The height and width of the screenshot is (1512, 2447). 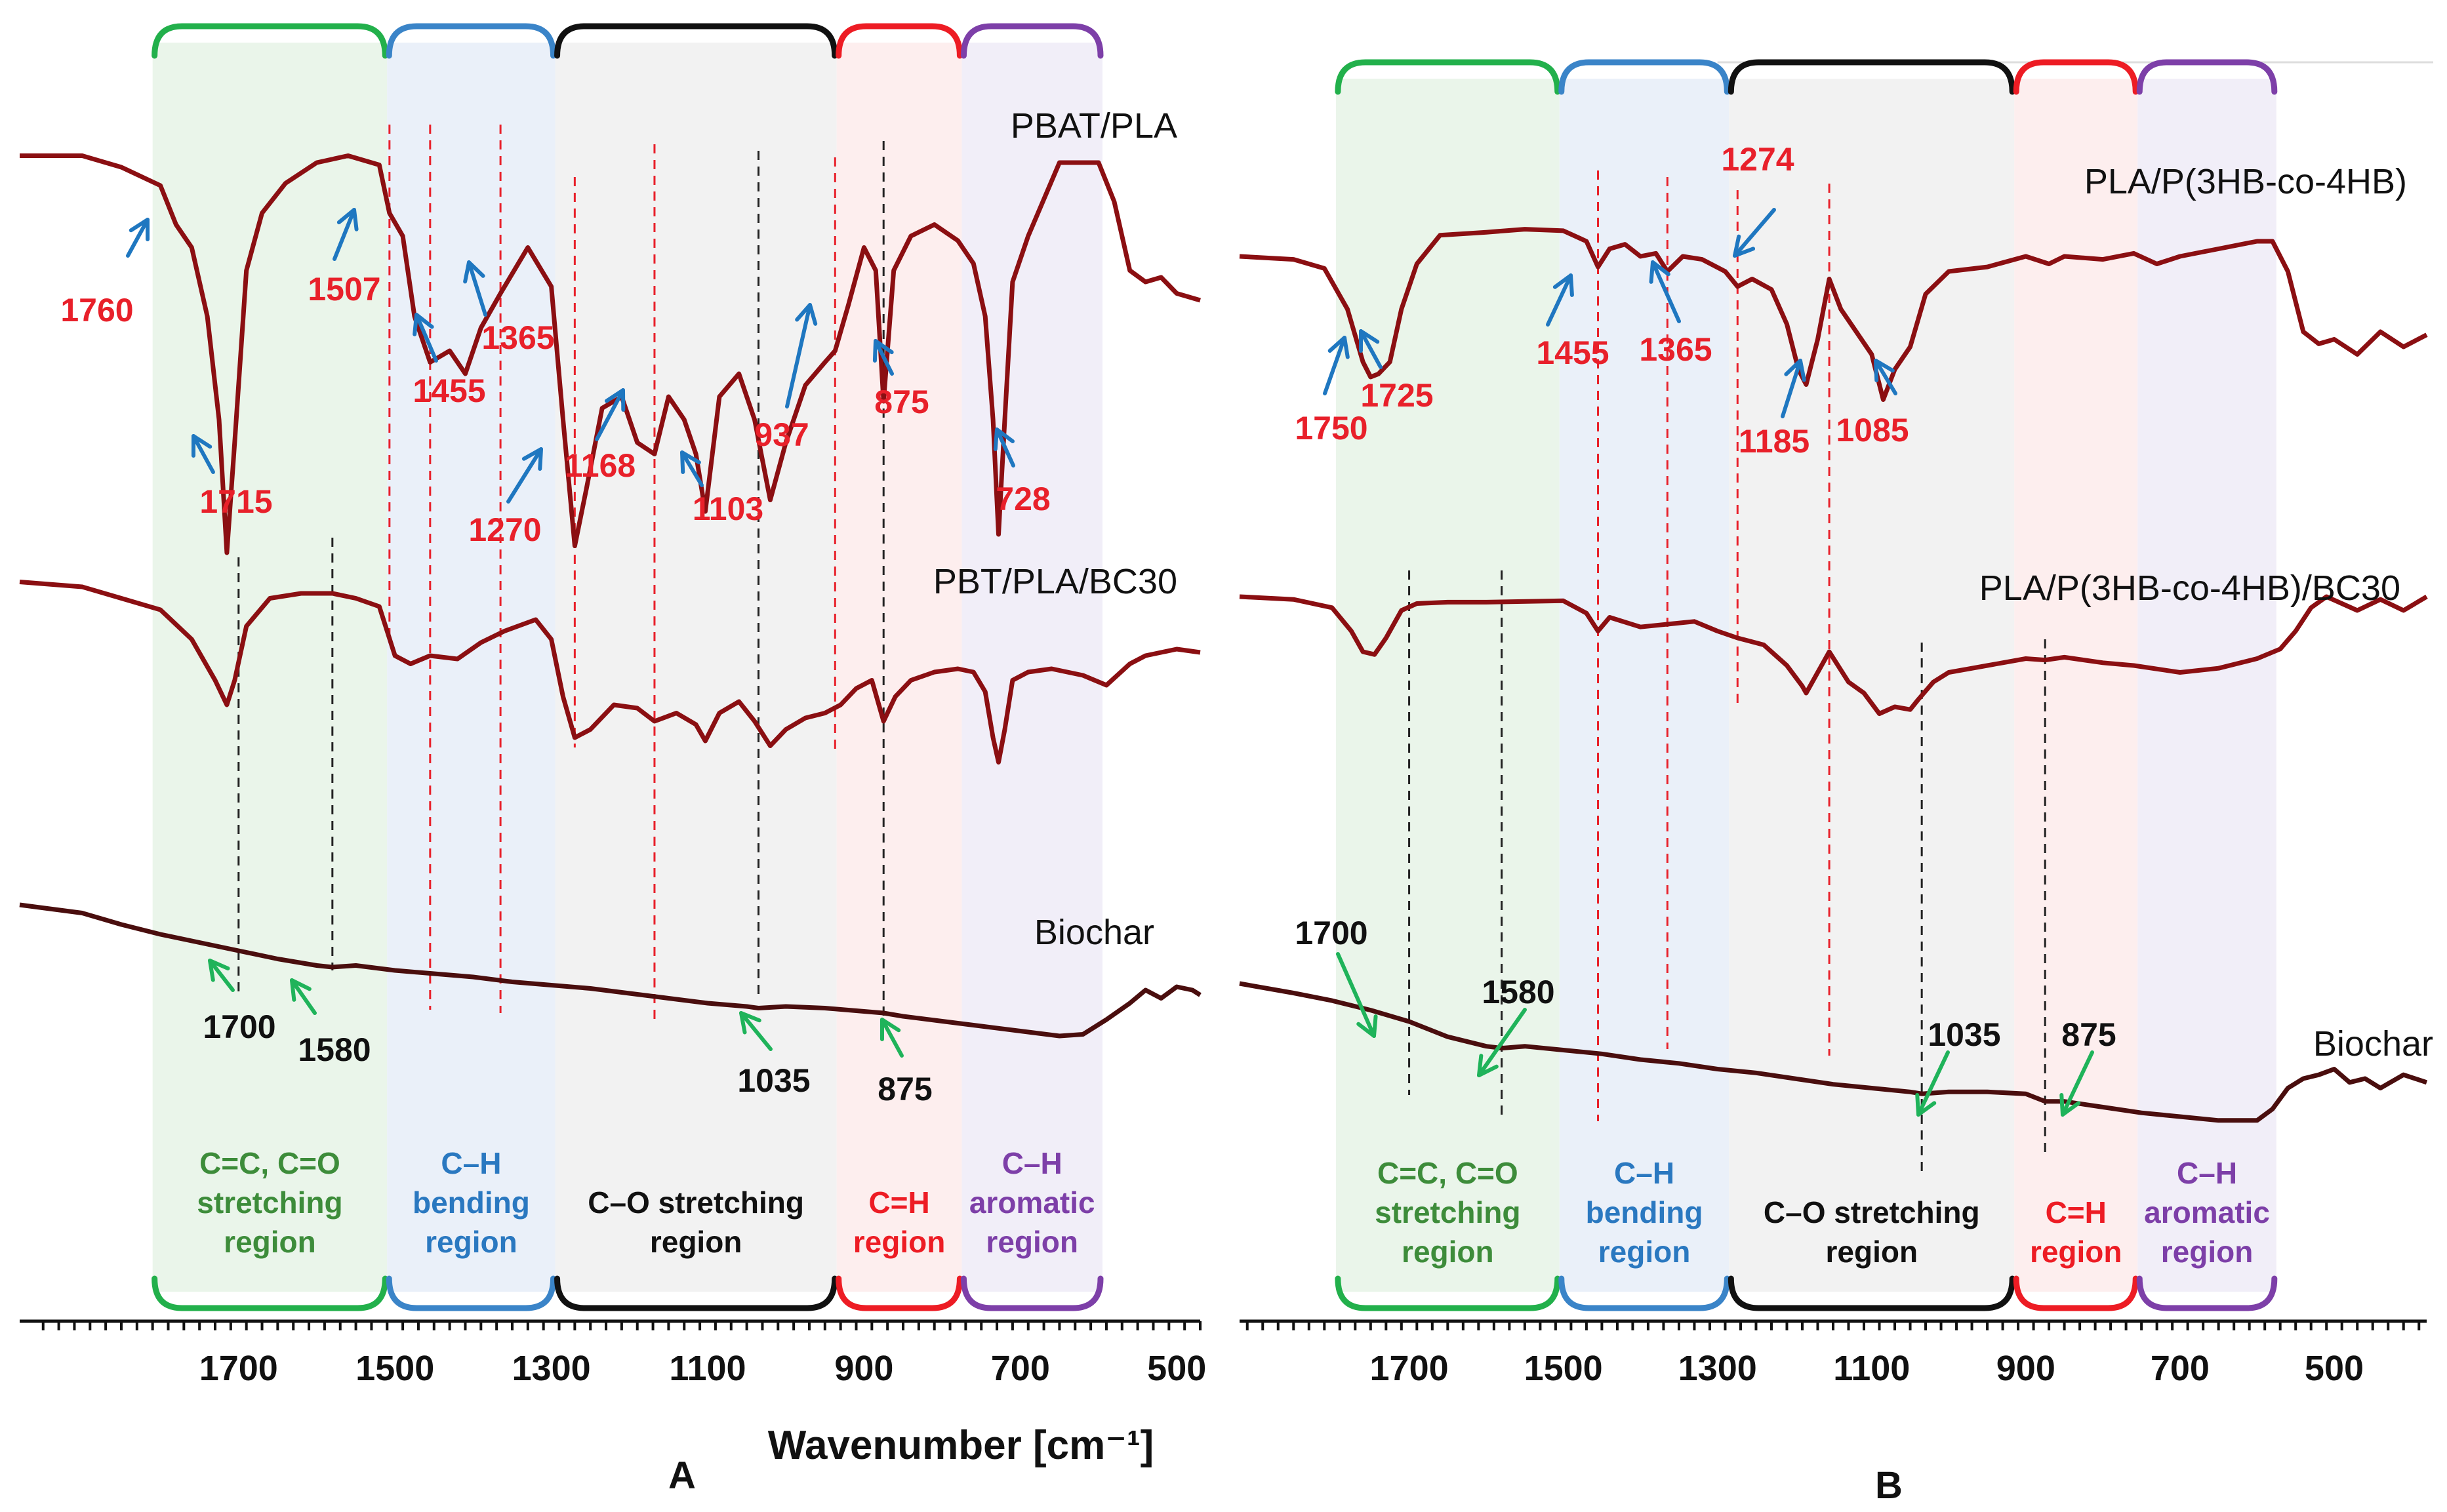 What do you see at coordinates (1396, 395) in the screenshot?
I see `peak-label: 1725` at bounding box center [1396, 395].